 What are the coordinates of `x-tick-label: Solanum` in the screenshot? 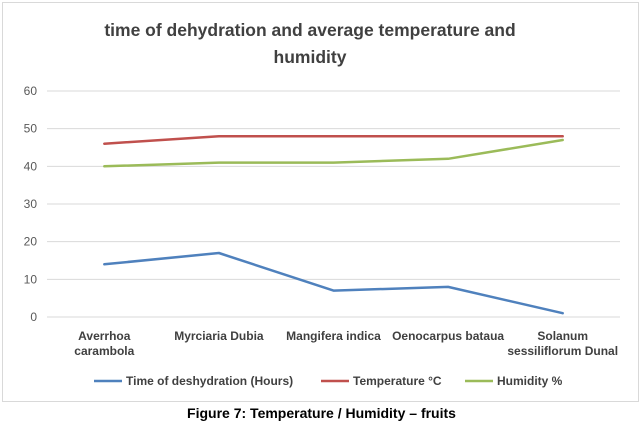 It's located at (562, 336).